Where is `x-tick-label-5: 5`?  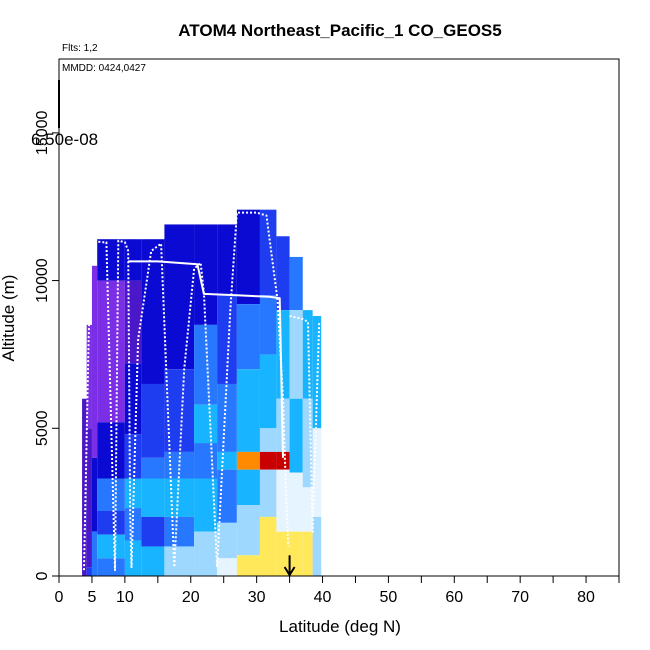 x-tick-label-5: 5 is located at coordinates (91, 597).